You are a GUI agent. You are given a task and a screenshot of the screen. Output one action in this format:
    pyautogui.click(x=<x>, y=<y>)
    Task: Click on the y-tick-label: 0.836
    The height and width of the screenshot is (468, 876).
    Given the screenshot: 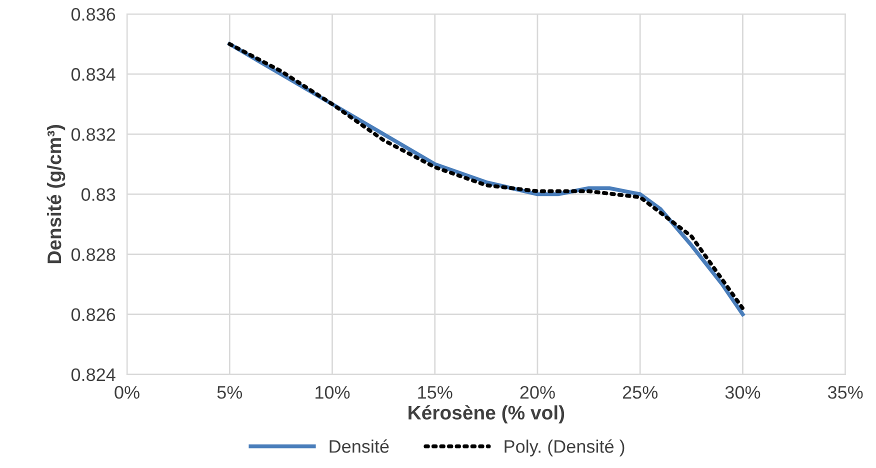 What is the action you would take?
    pyautogui.click(x=93, y=14)
    